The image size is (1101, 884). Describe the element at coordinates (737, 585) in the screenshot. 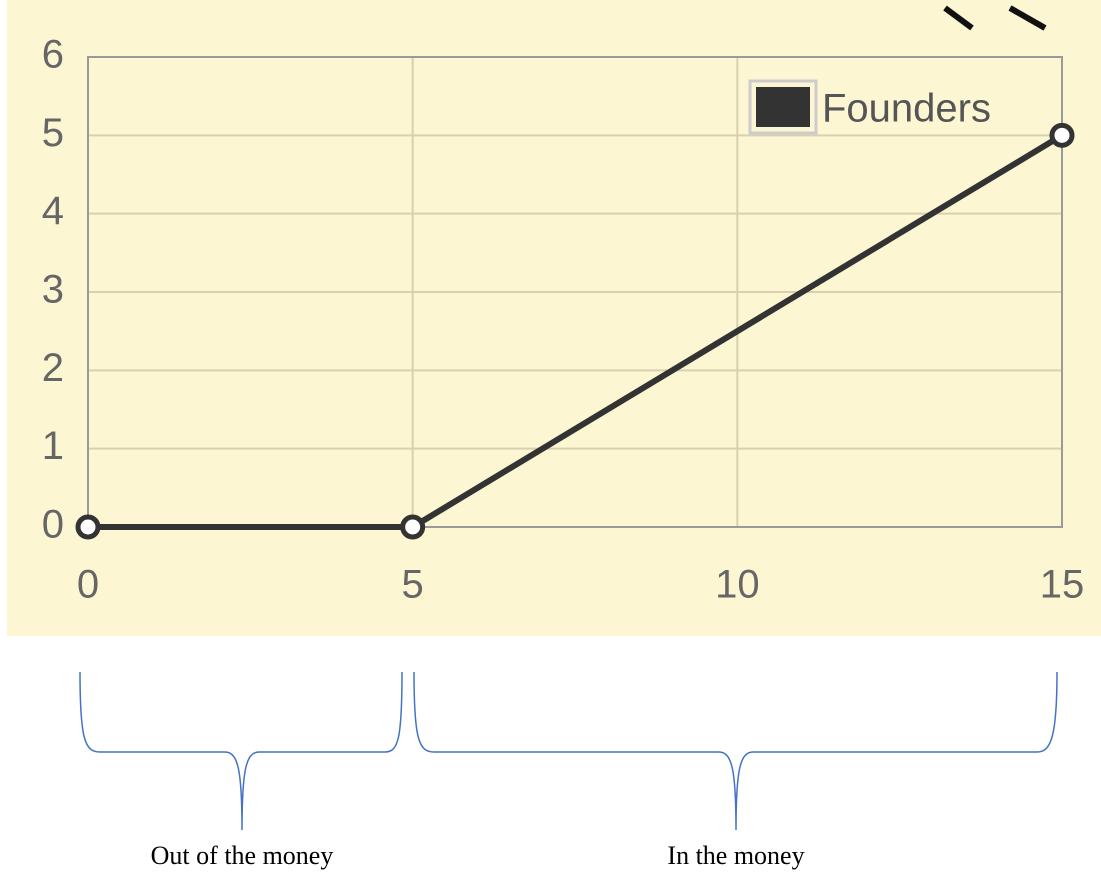

I see `x-tick-label: 10` at that location.